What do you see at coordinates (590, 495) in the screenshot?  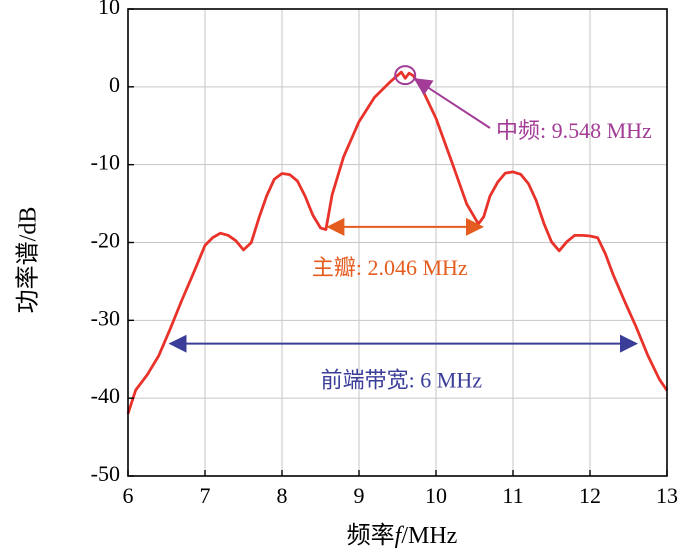 I see `x-tick-label: 12` at bounding box center [590, 495].